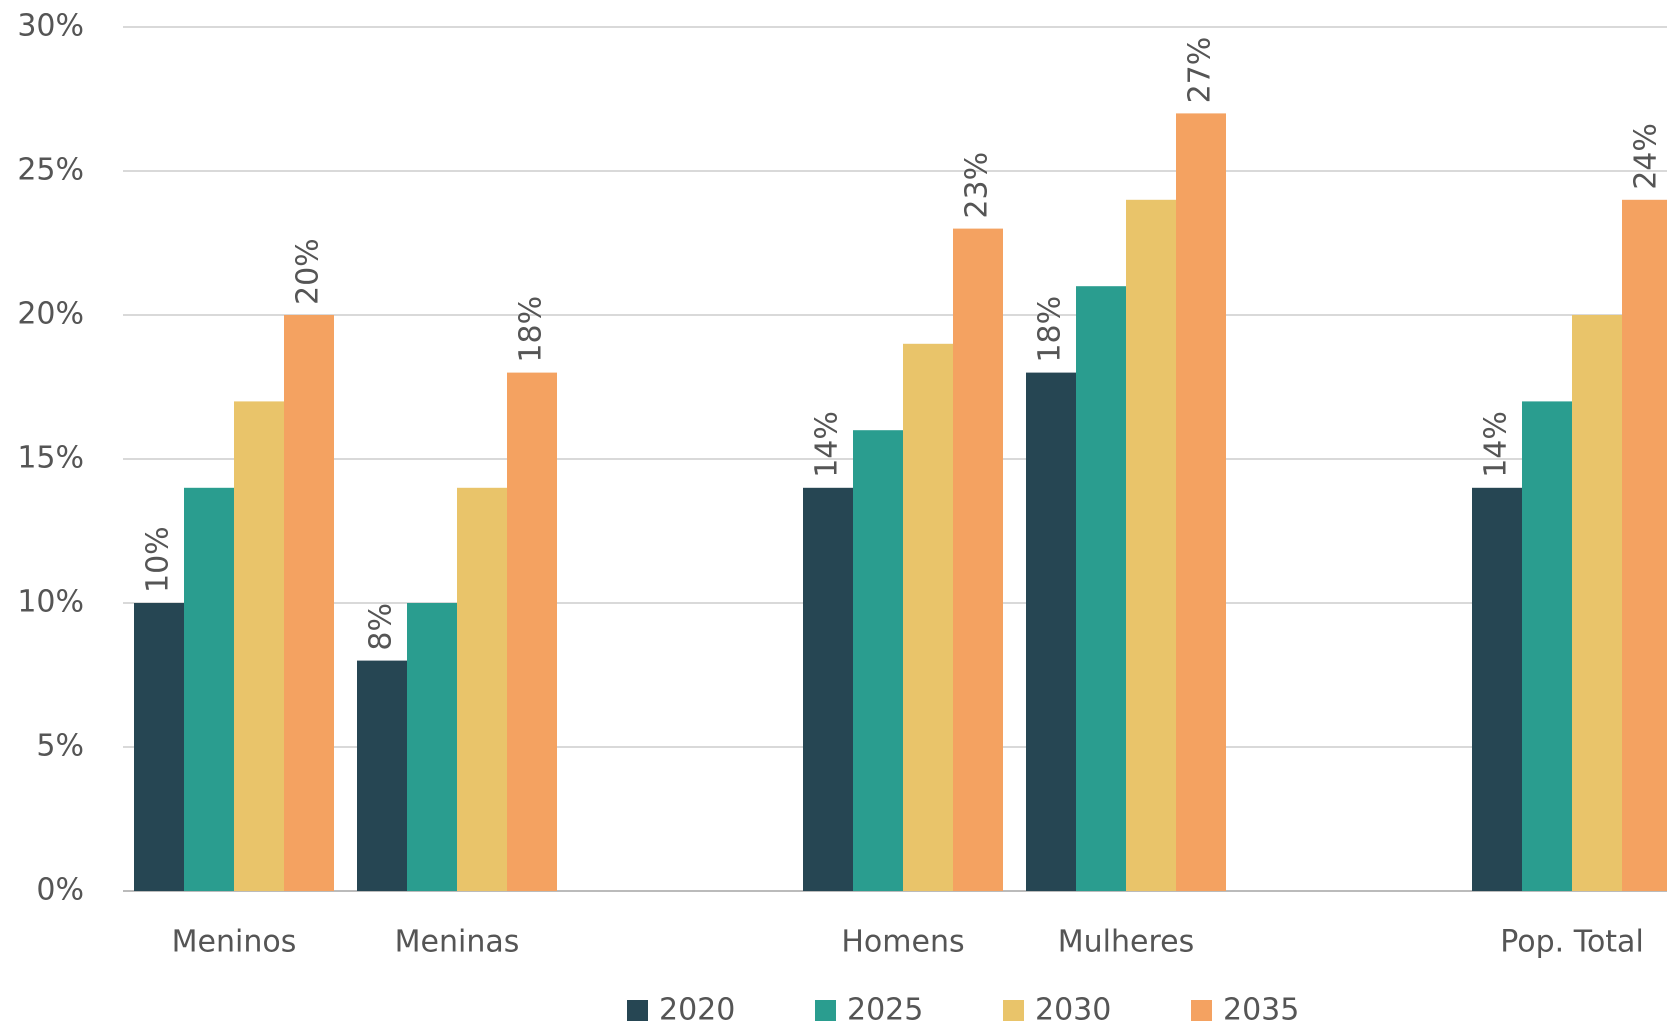  I want to click on data-label: 8%, so click(381, 627).